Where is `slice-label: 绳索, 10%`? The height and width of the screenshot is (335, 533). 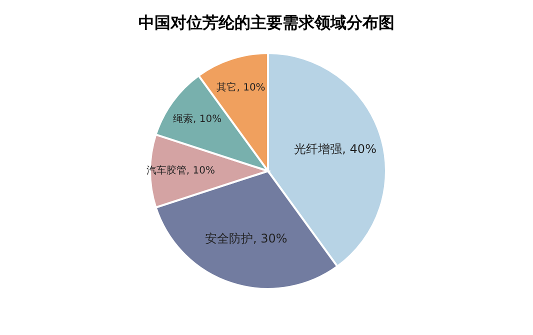 slice-label: 绳索, 10% is located at coordinates (197, 119).